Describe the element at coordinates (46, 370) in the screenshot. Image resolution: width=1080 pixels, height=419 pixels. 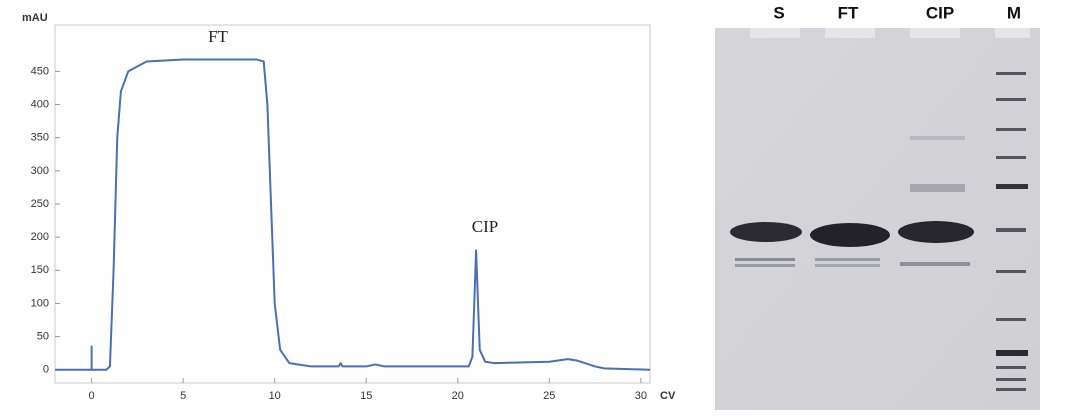
I see `y-tick-label: 0` at that location.